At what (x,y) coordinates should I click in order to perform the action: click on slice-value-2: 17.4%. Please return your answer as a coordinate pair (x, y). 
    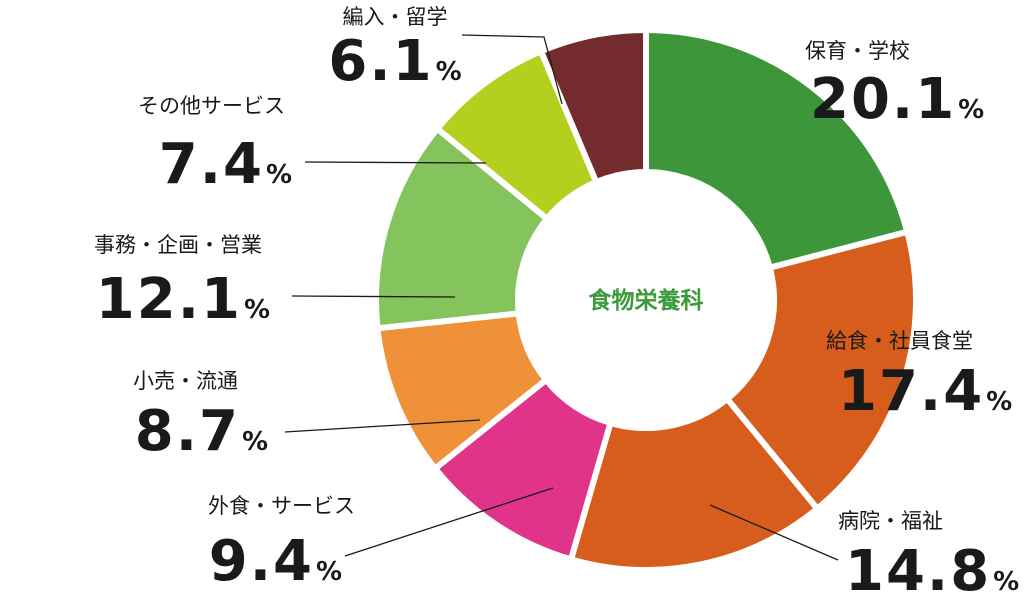
    Looking at the image, I should click on (925, 391).